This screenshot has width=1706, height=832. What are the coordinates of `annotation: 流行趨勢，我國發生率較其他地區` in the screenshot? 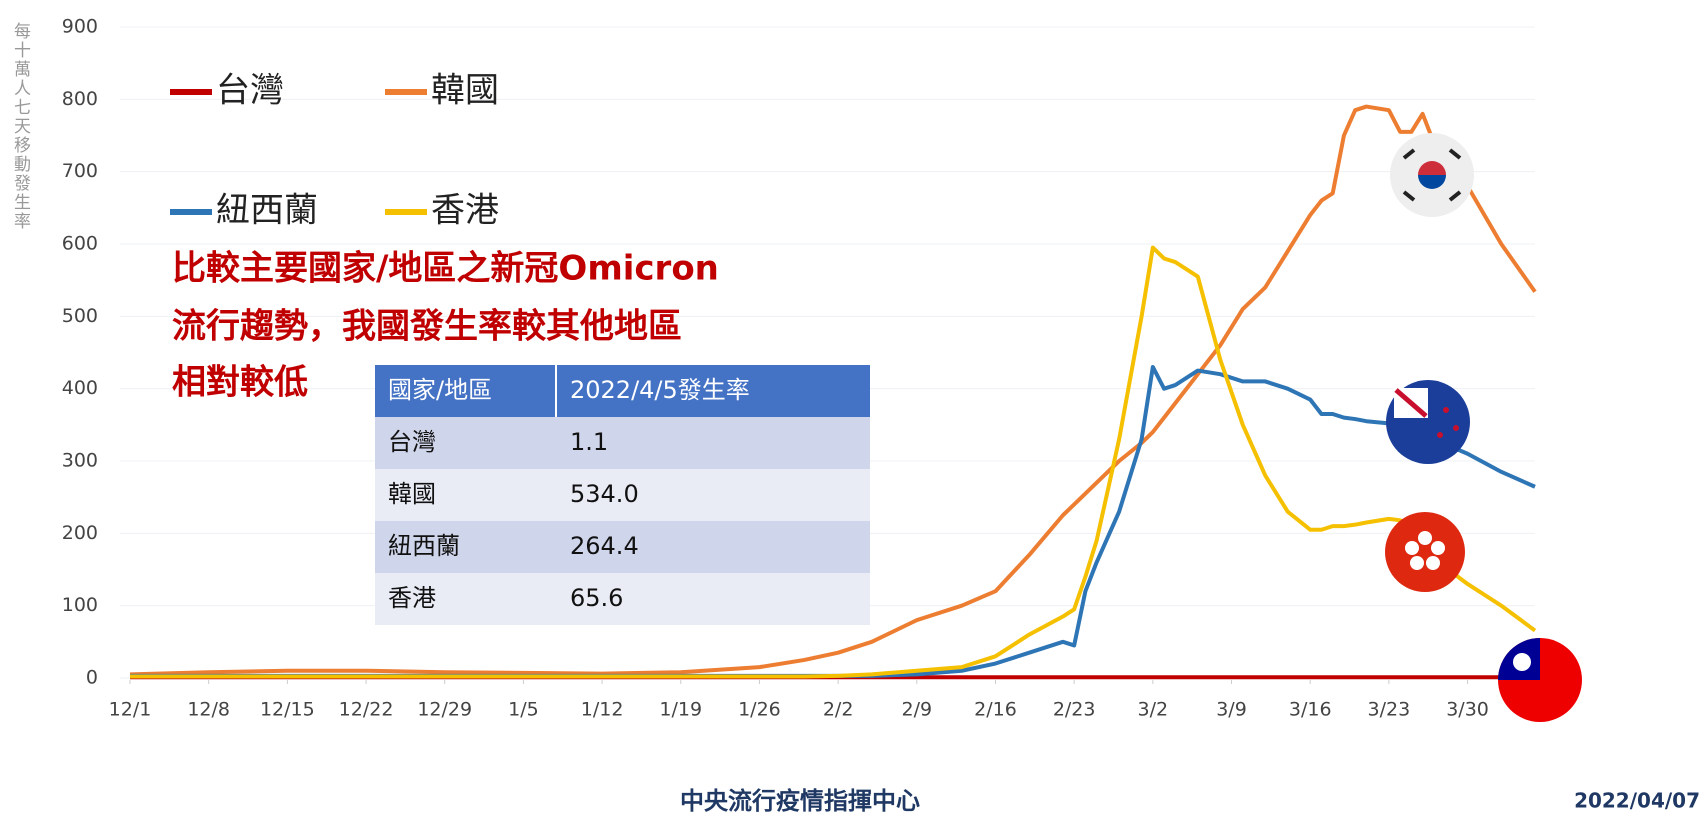 It's located at (427, 327).